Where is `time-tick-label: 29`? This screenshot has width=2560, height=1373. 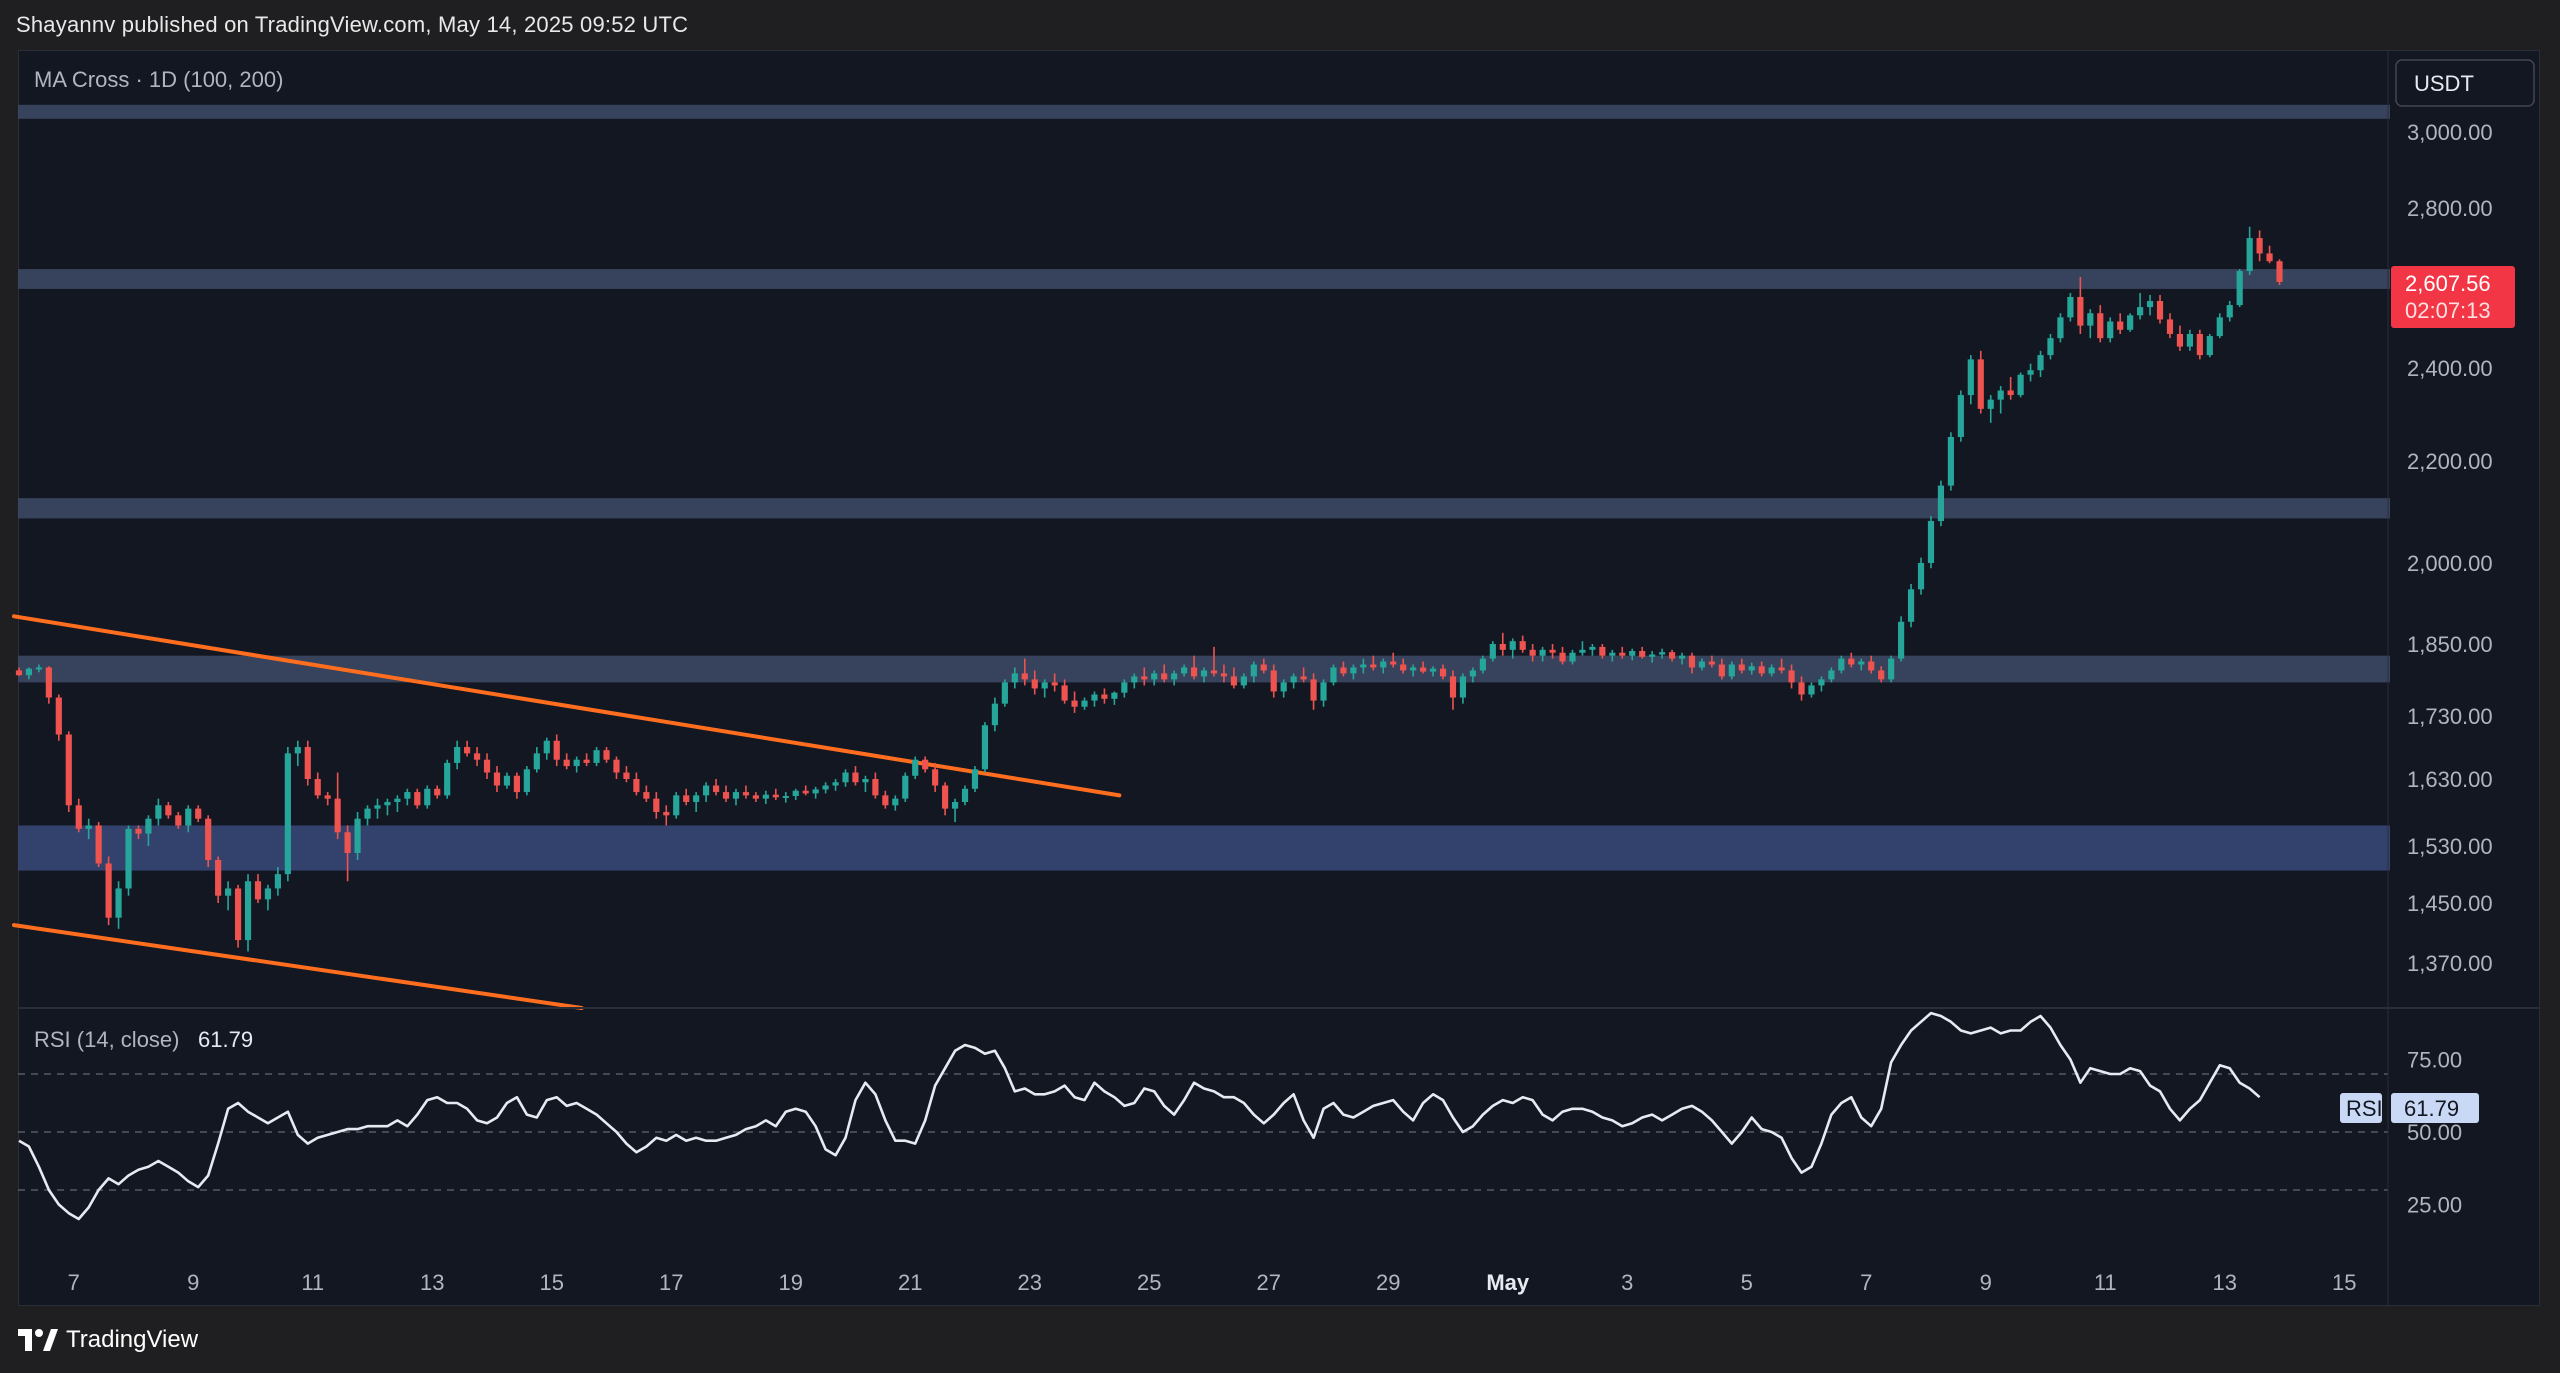 time-tick-label: 29 is located at coordinates (1388, 1282).